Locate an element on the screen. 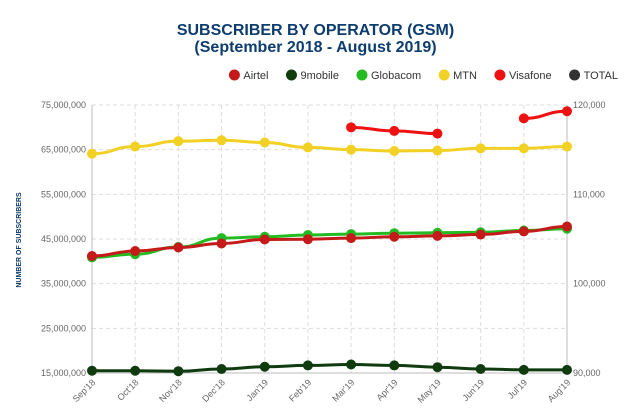 This screenshot has width=631, height=411. legend-item-airtel: Airtel is located at coordinates (248, 76).